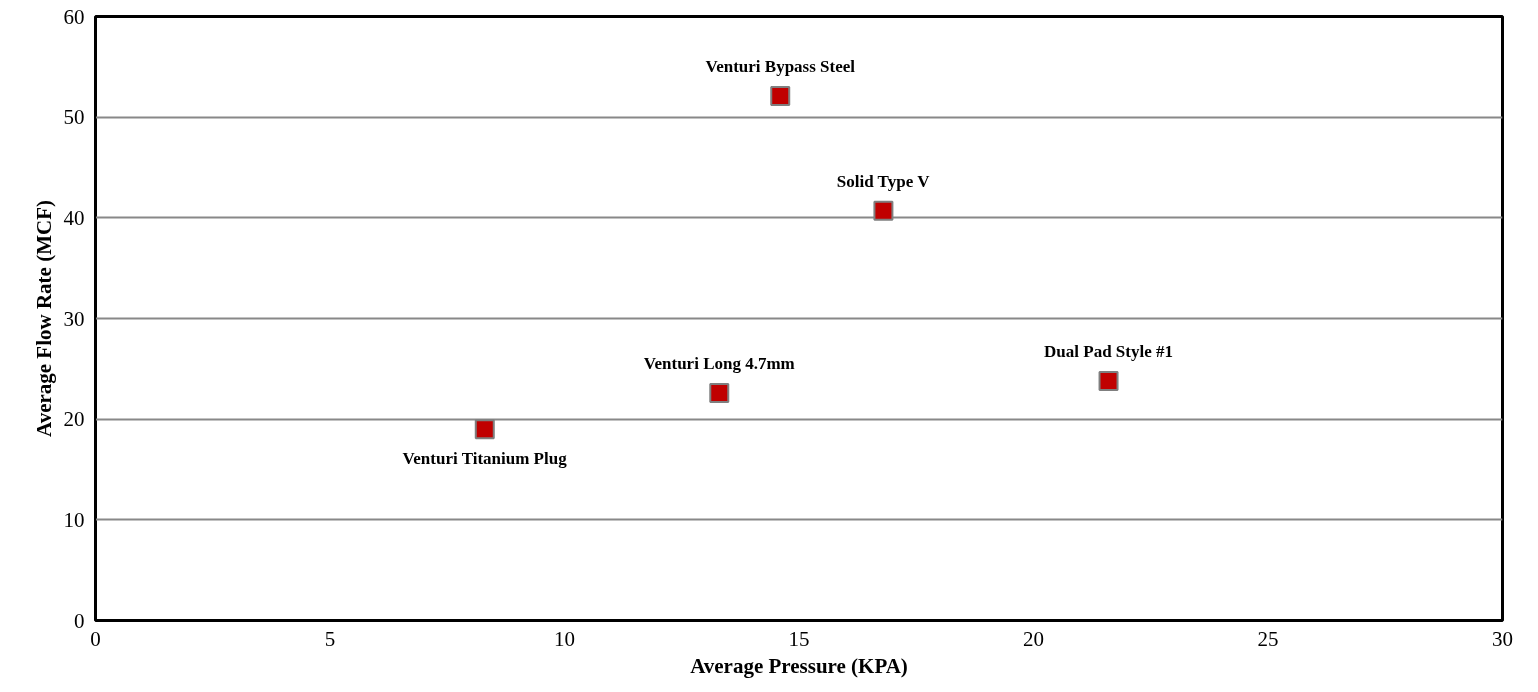  I want to click on y-tick-label: 0, so click(79, 620).